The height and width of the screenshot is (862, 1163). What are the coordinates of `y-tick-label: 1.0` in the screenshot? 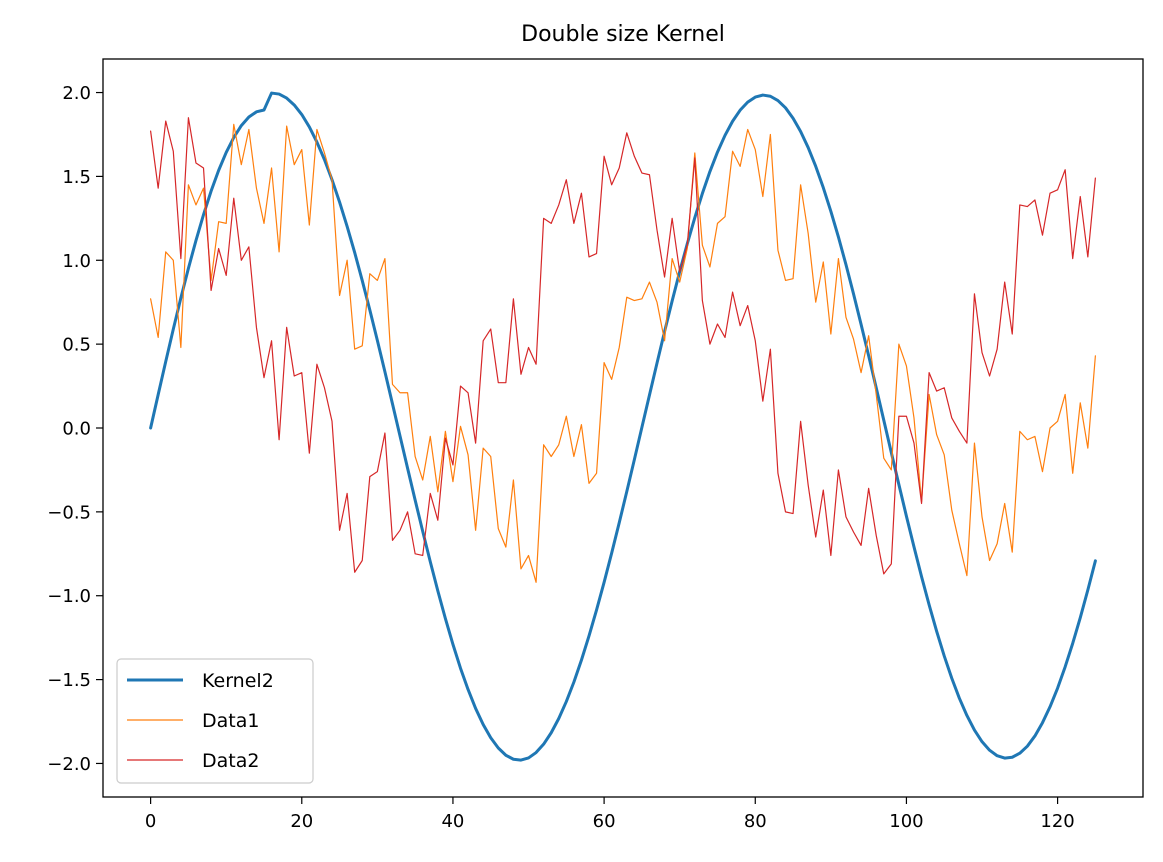 It's located at (76, 261).